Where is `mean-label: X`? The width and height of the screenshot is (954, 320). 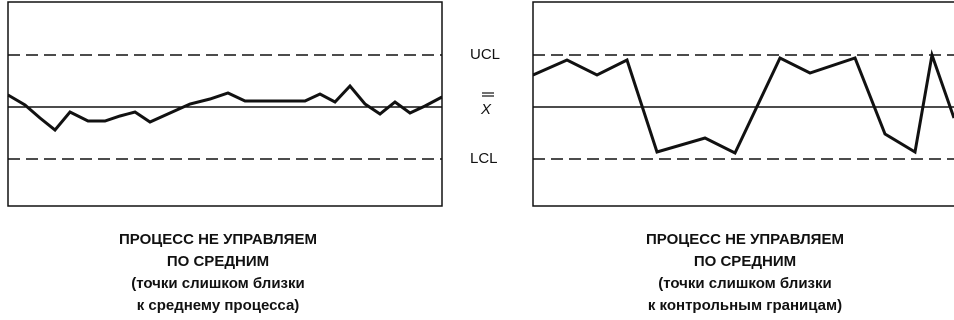 mean-label: X is located at coordinates (486, 109).